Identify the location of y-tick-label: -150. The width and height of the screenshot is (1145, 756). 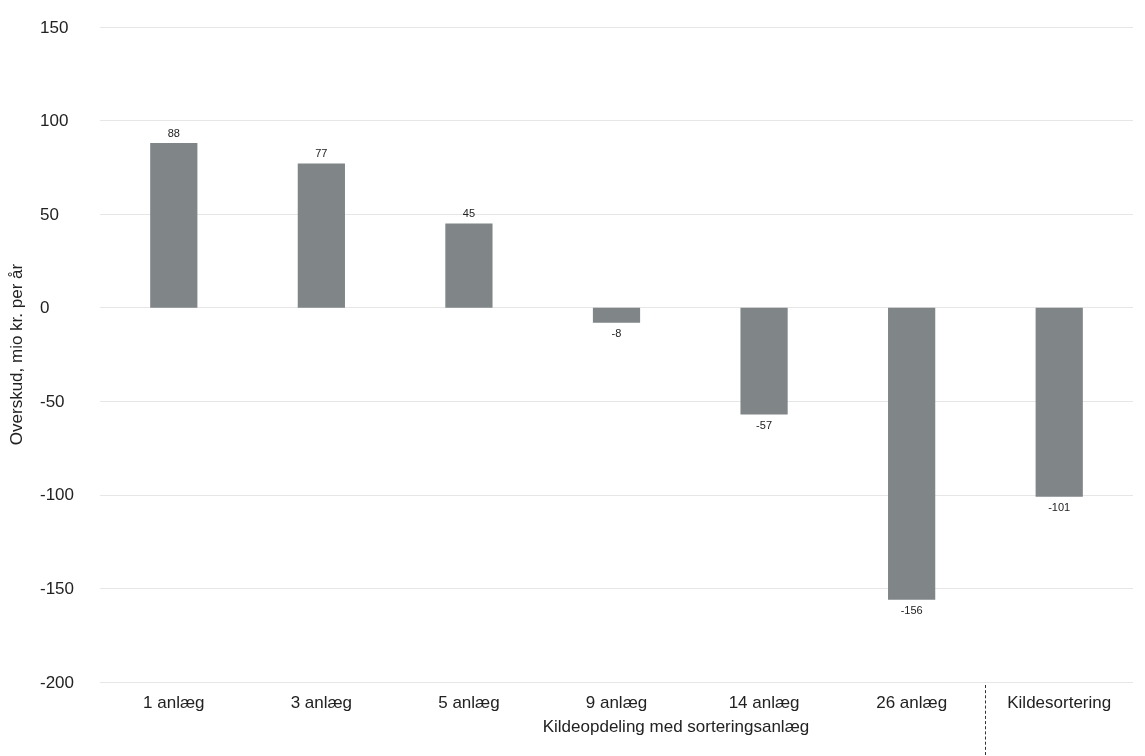
(57, 588).